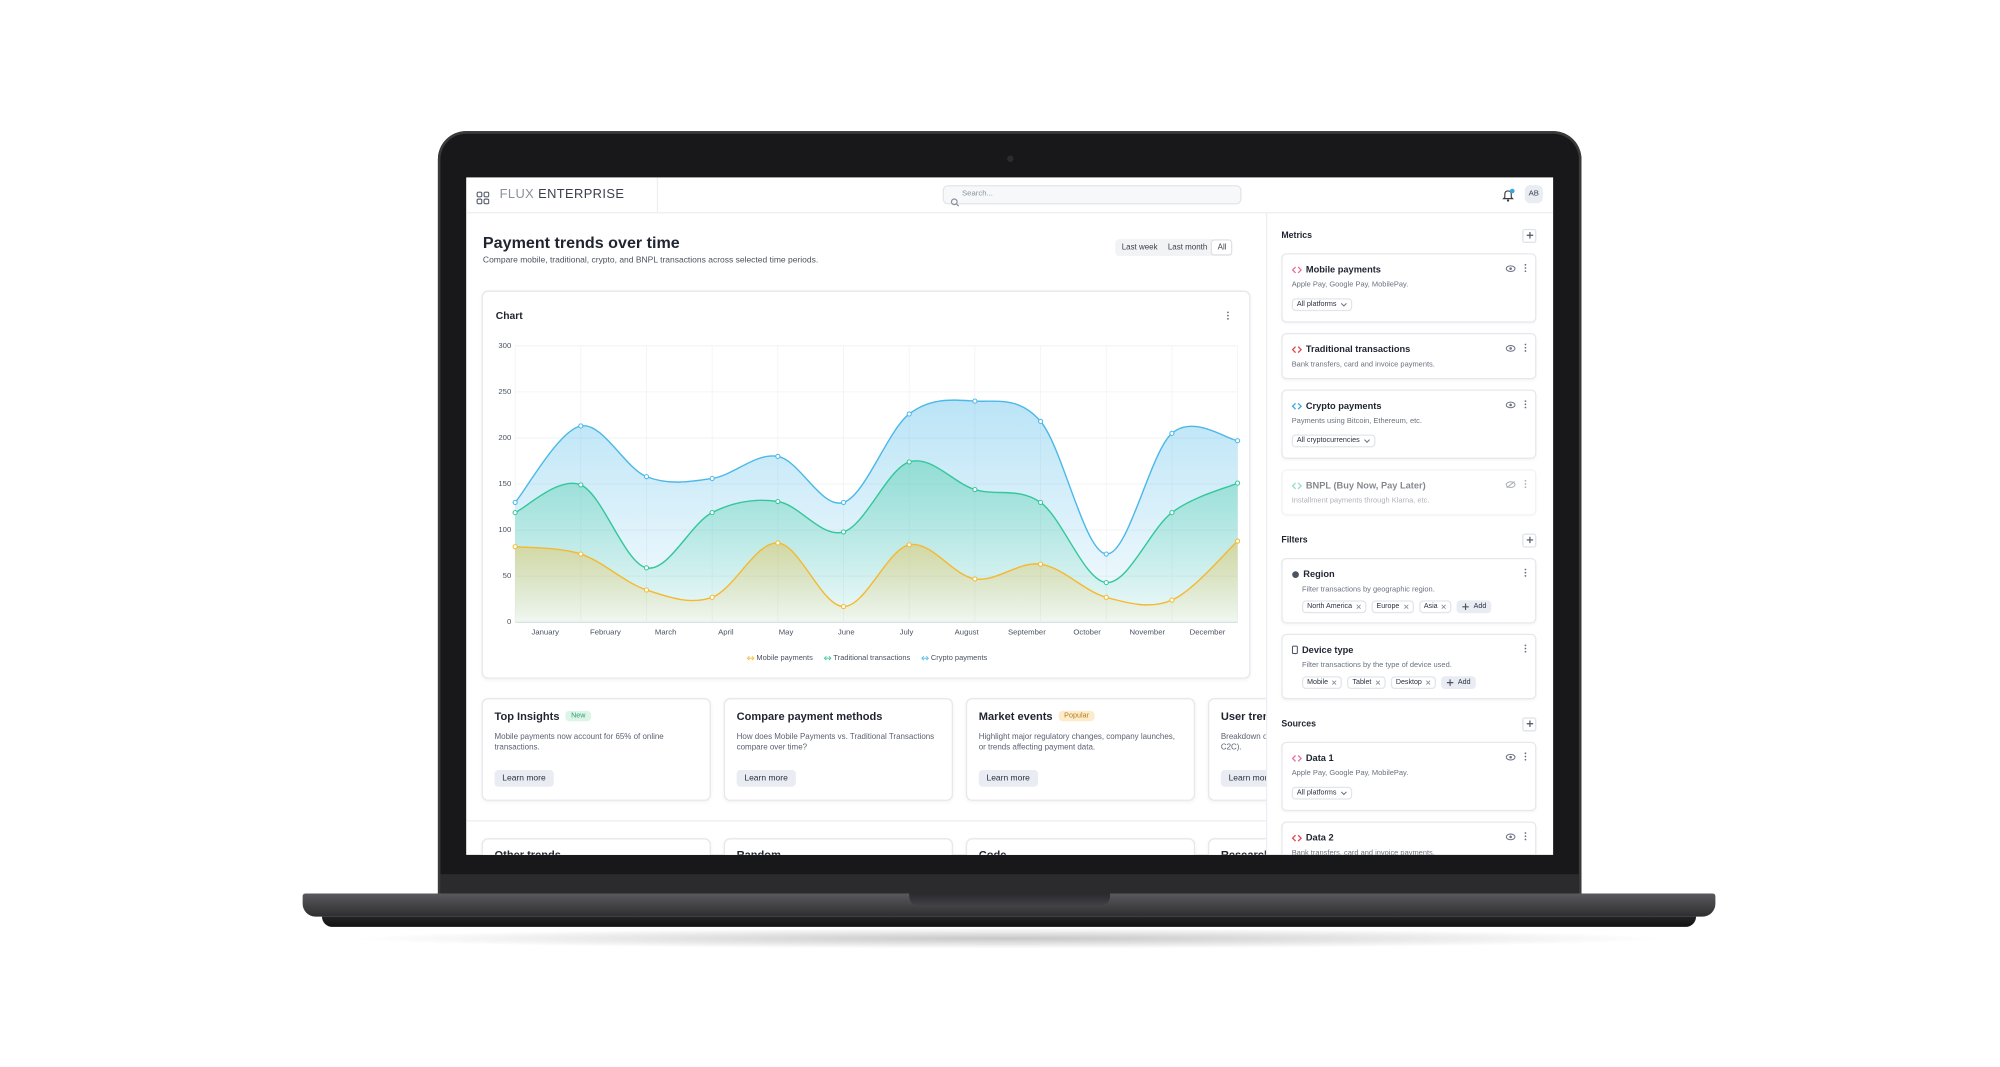  What do you see at coordinates (1297, 235) in the screenshot?
I see `section-title: Metrics` at bounding box center [1297, 235].